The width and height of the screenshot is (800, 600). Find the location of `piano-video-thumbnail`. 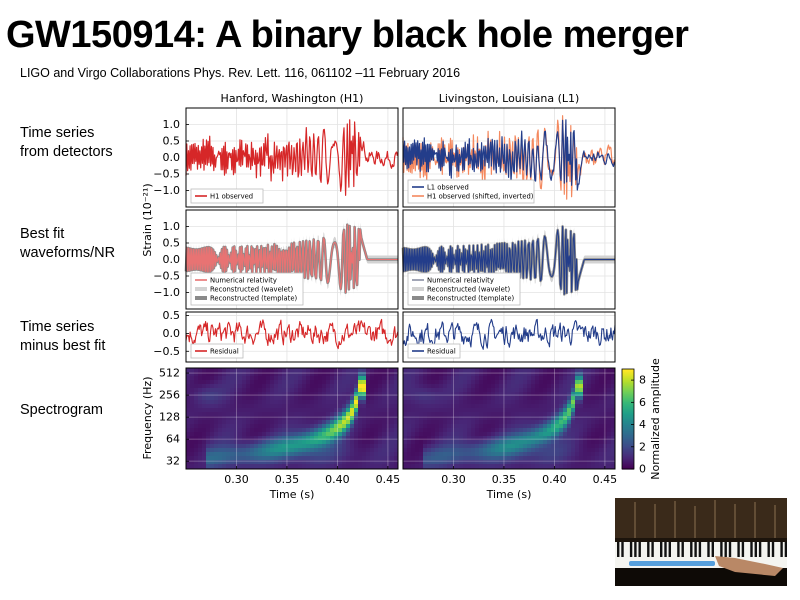

piano-video-thumbnail is located at coordinates (701, 542).